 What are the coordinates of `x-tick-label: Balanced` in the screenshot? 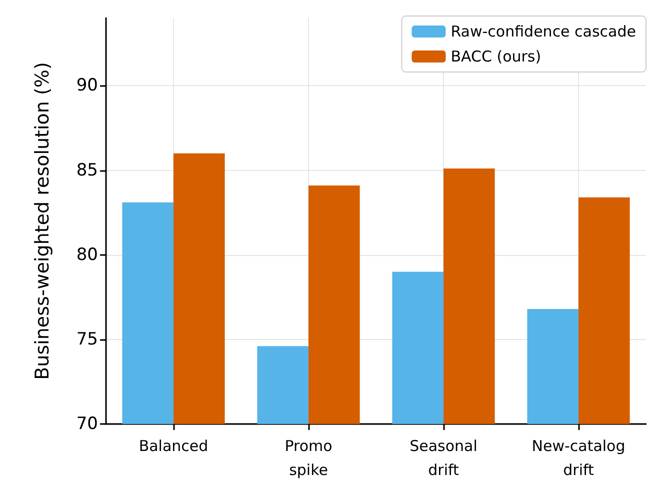 It's located at (173, 446).